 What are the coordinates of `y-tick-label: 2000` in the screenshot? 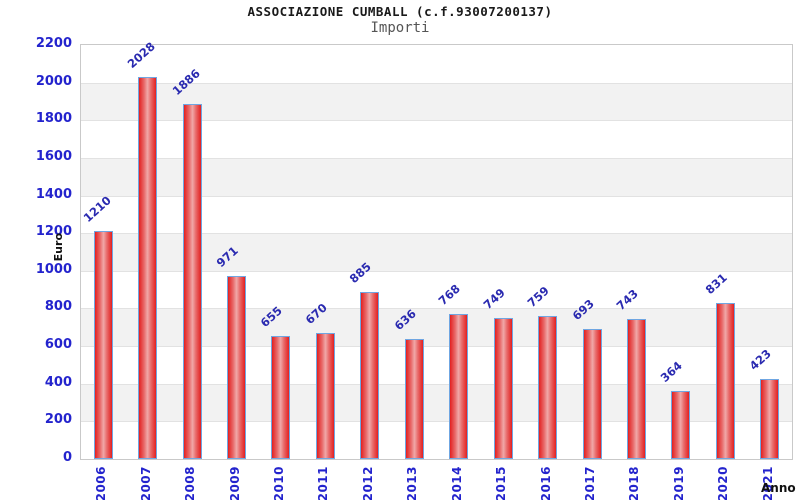 It's located at (53, 81).